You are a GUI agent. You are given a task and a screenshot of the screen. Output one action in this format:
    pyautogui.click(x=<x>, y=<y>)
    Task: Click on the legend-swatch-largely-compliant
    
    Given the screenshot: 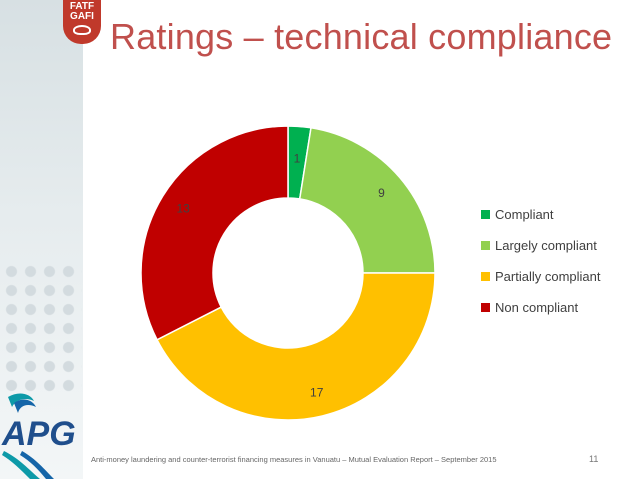 What is the action you would take?
    pyautogui.click(x=485, y=245)
    